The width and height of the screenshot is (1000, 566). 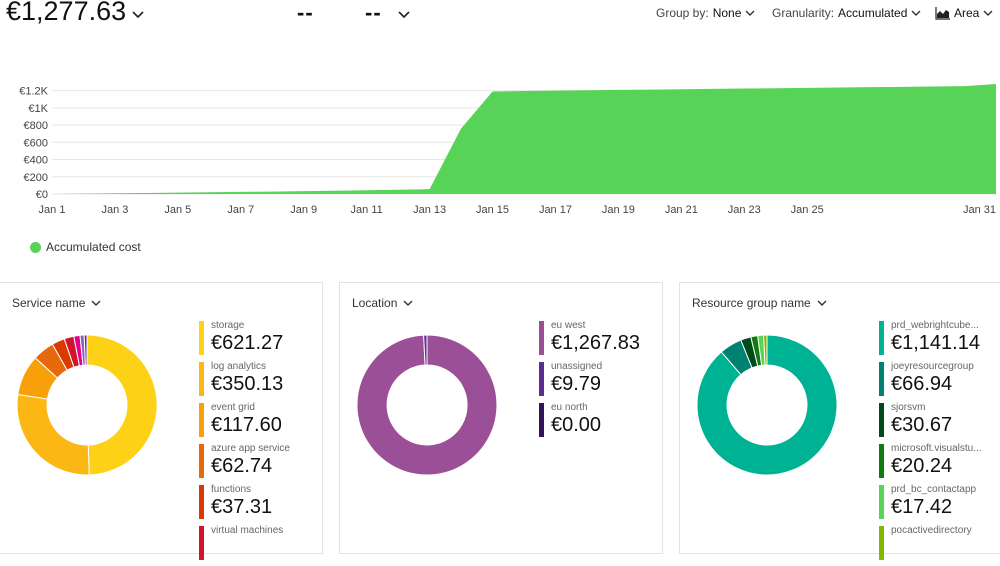 What do you see at coordinates (576, 384) in the screenshot?
I see `legend-item-value: €9.79` at bounding box center [576, 384].